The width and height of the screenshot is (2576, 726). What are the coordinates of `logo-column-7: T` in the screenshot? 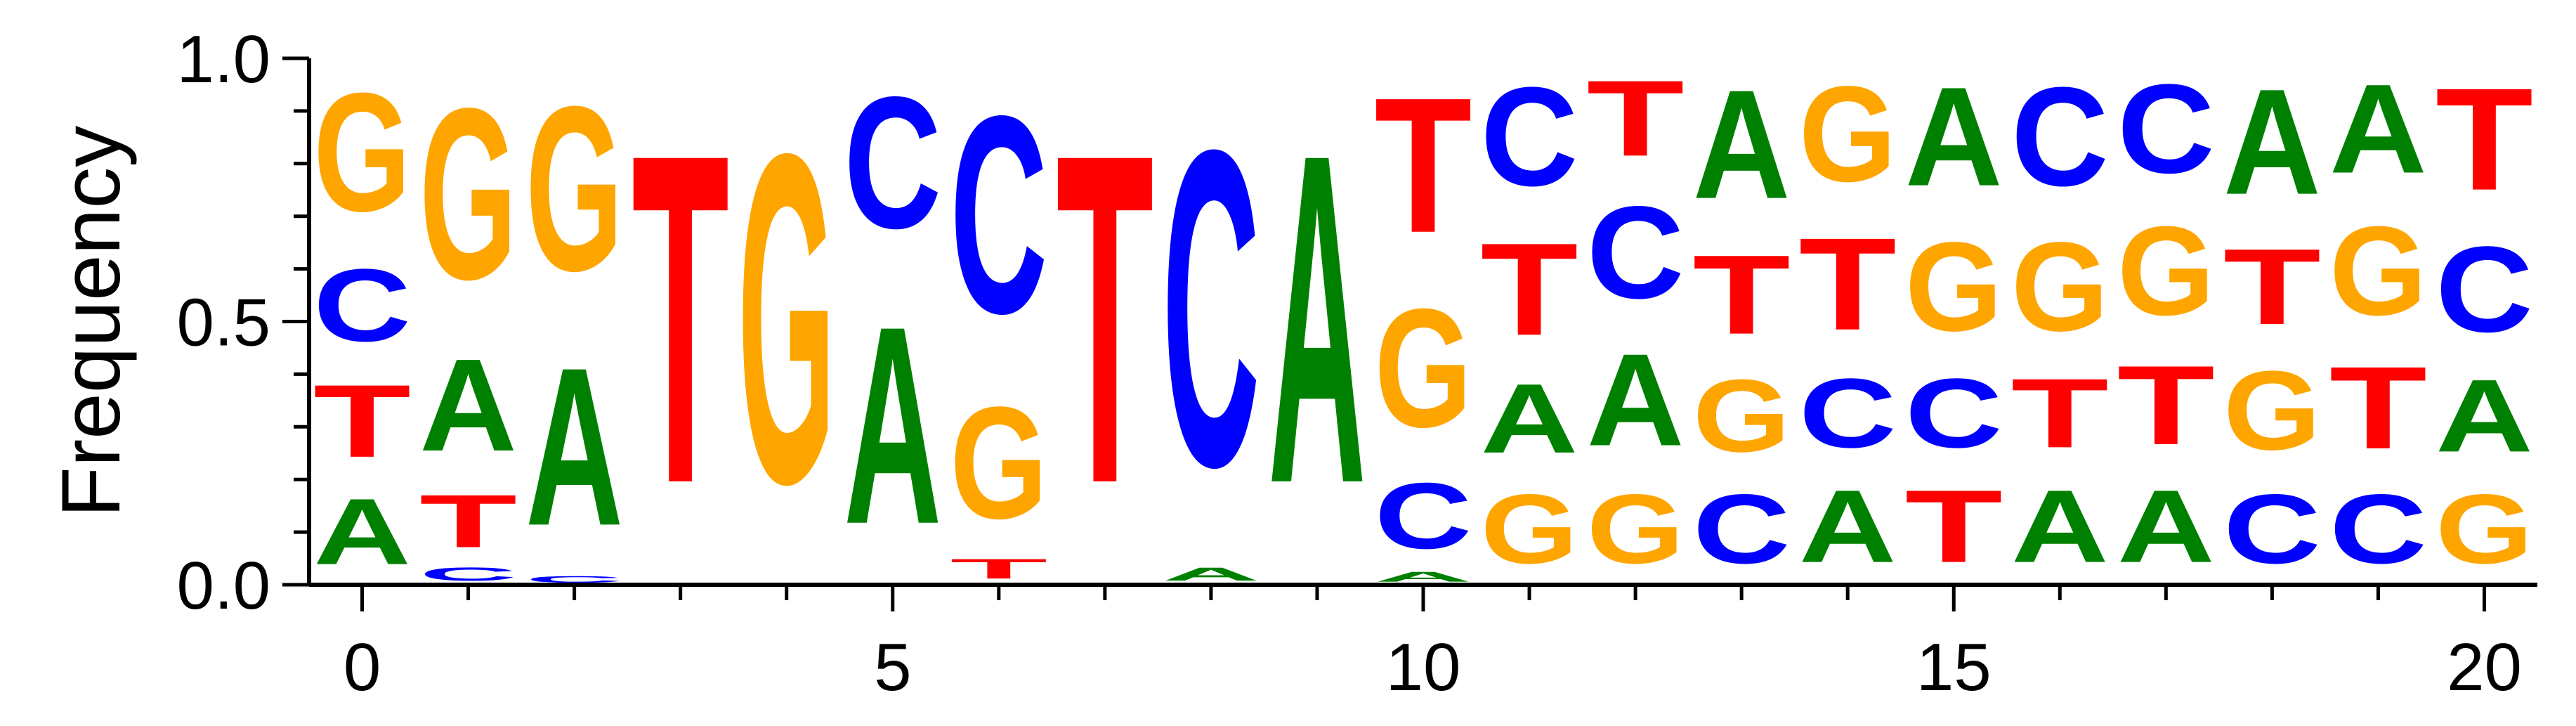 It's located at (1104, 318).